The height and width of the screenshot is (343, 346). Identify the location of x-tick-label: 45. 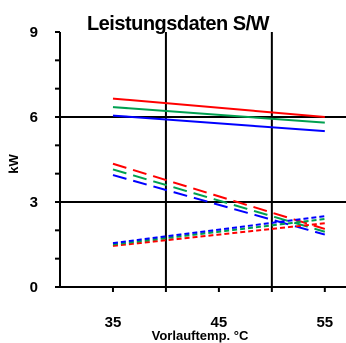
(219, 322).